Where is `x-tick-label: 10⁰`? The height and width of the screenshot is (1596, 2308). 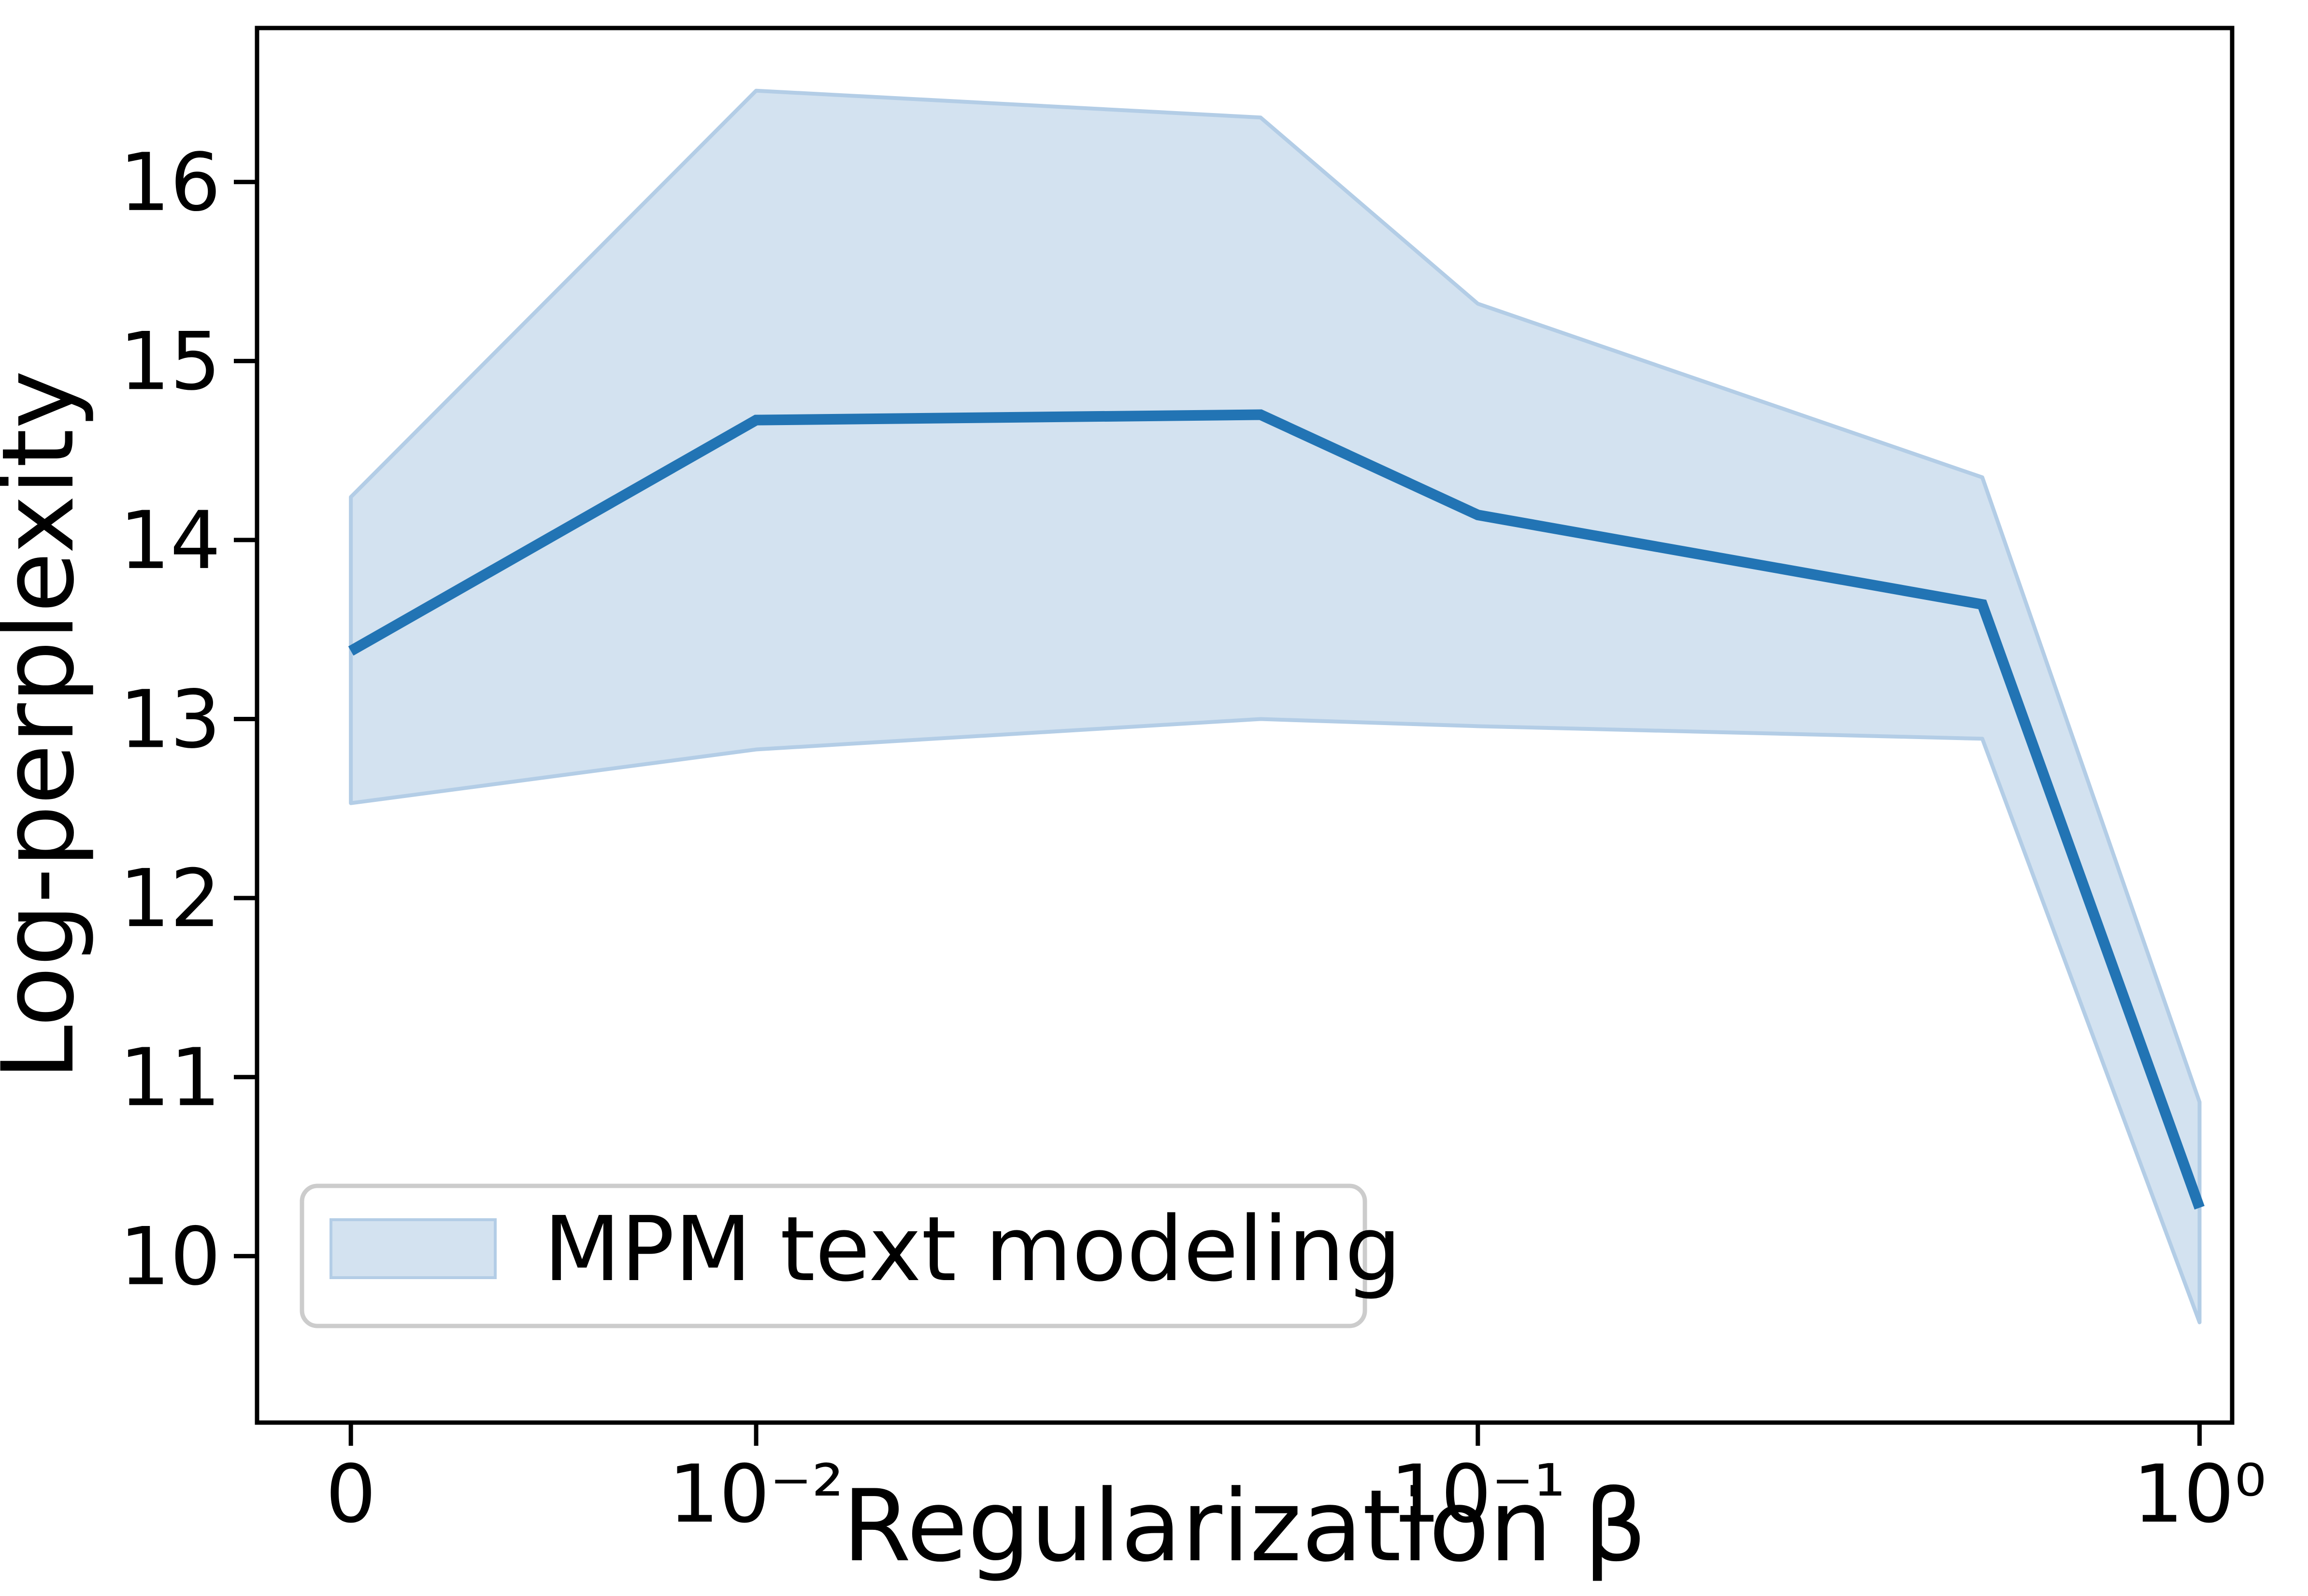
x-tick-label: 10⁰ is located at coordinates (2199, 1494).